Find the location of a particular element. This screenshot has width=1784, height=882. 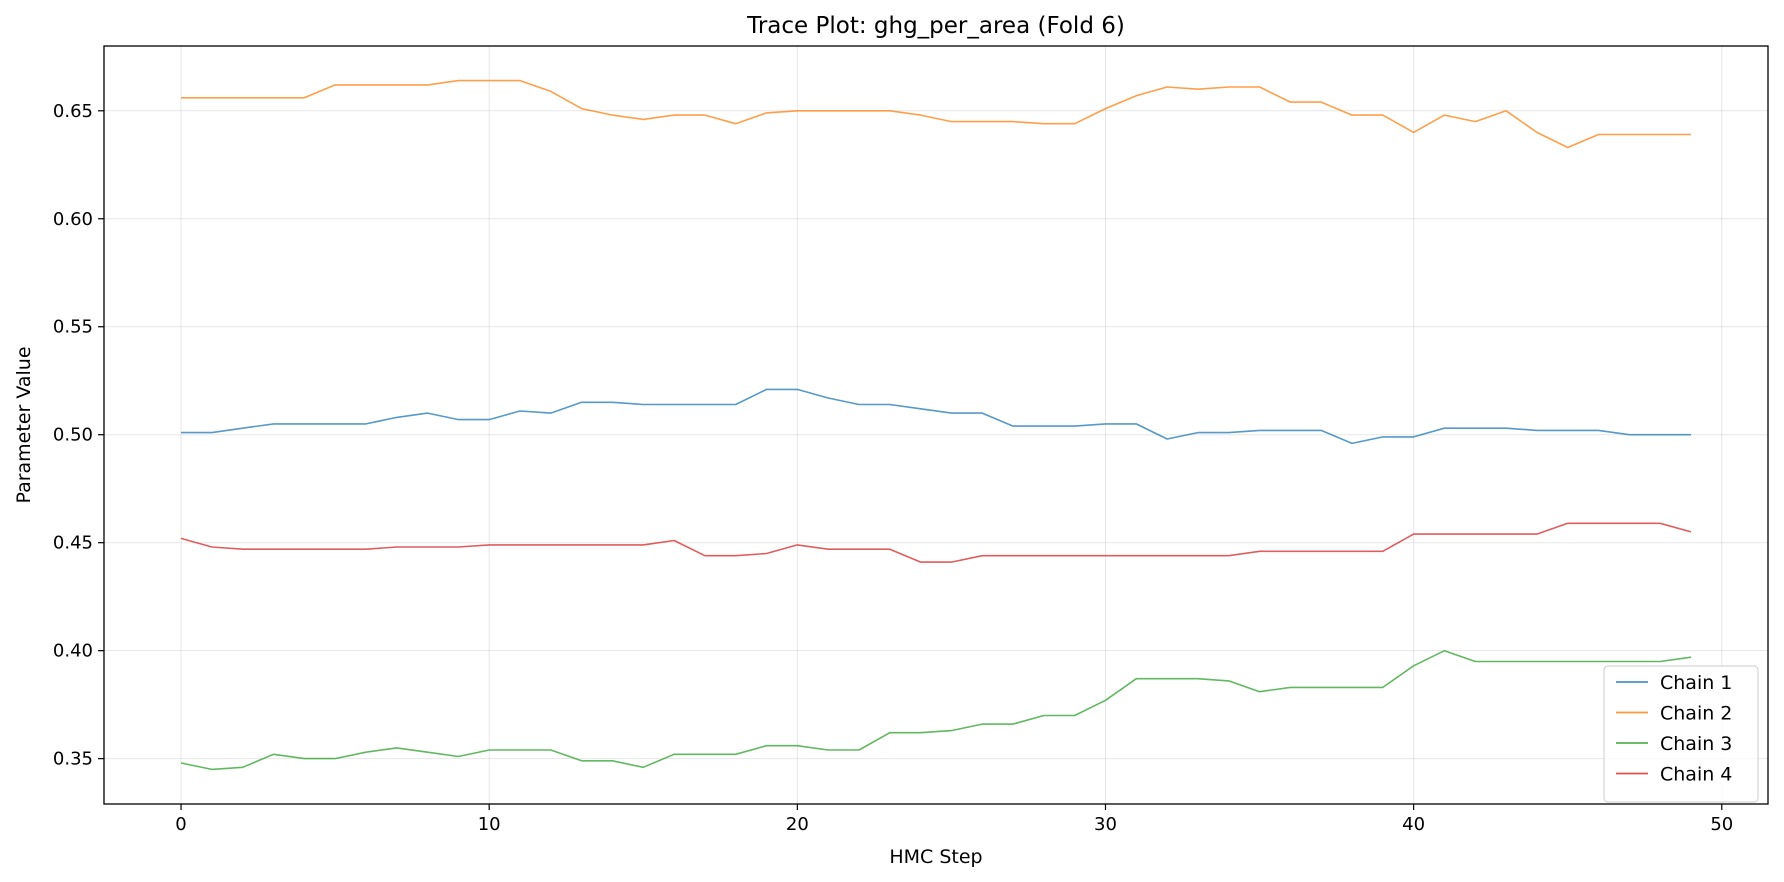

legend-box is located at coordinates (1681, 734).